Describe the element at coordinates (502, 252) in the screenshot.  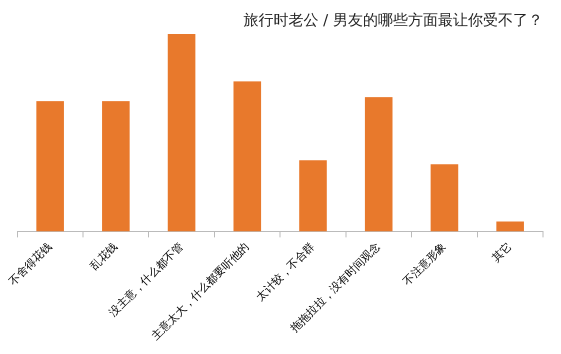
I see `x-tick-label: 其它` at that location.